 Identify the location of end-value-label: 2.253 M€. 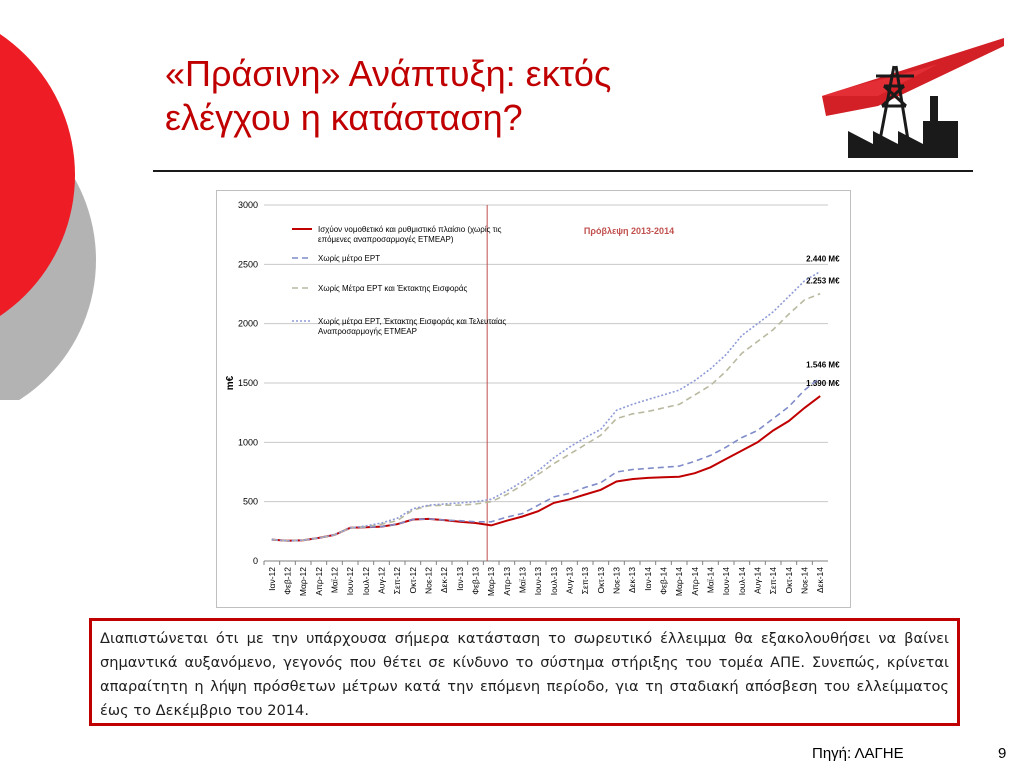
(823, 281).